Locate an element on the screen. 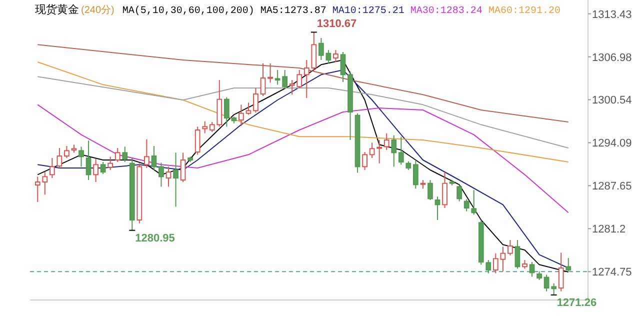 The height and width of the screenshot is (320, 640). y-tick-label: 1300.54 is located at coordinates (612, 100).